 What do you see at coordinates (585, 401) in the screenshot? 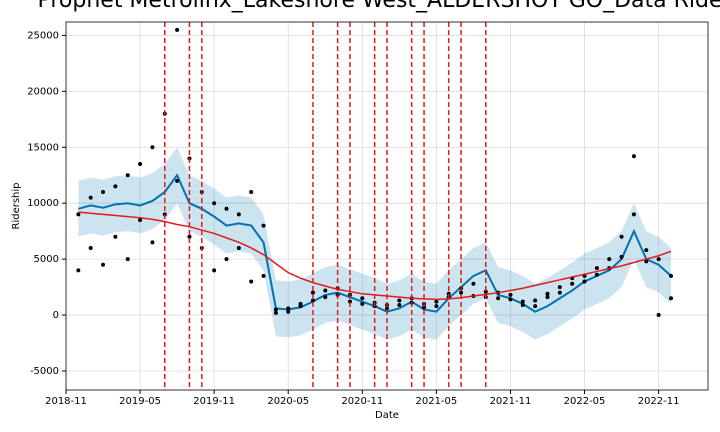
I see `x-tick-label: 2022-05` at bounding box center [585, 401].